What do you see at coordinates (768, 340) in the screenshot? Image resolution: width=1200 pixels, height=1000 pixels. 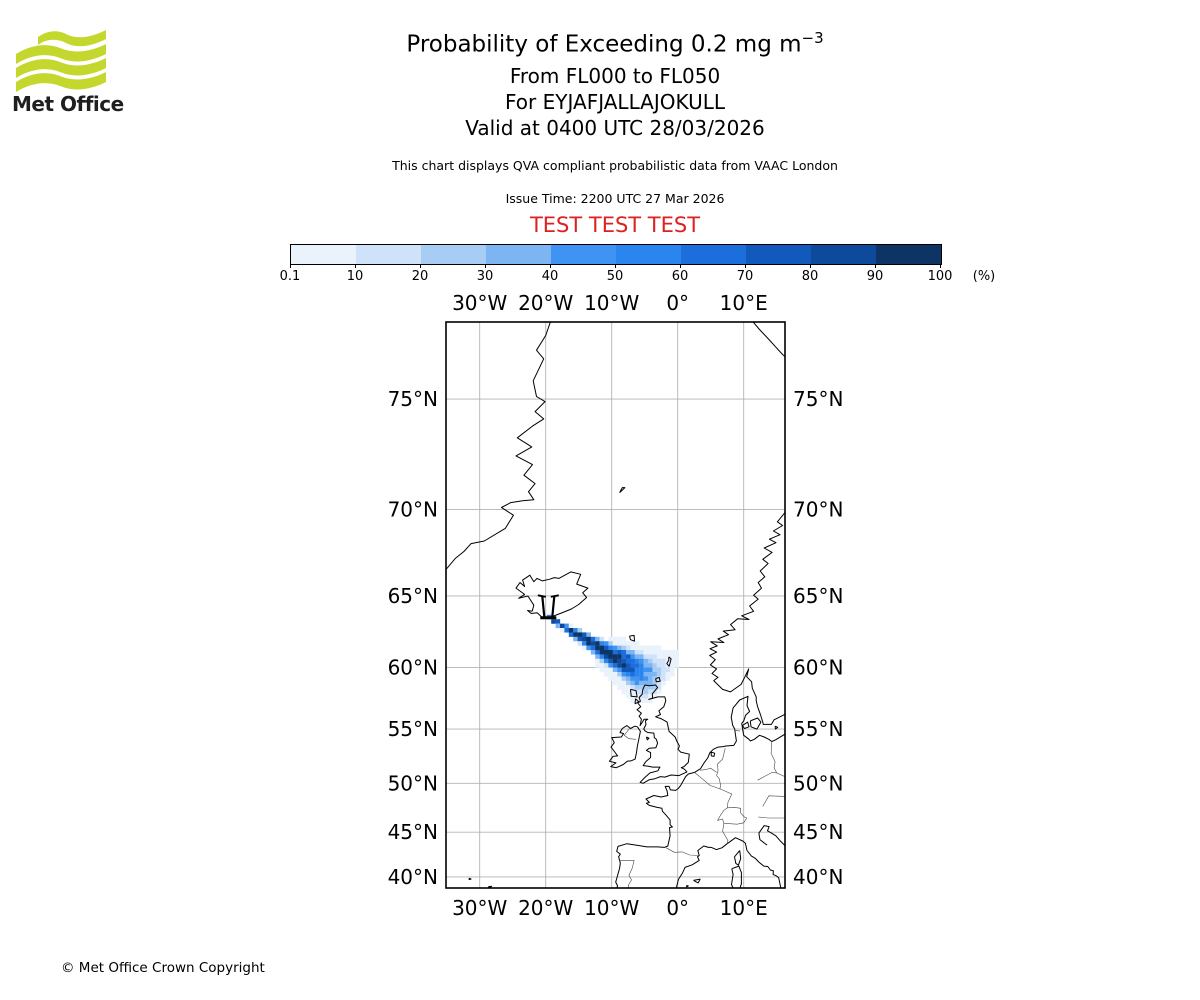 I see `coast-svalbard` at bounding box center [768, 340].